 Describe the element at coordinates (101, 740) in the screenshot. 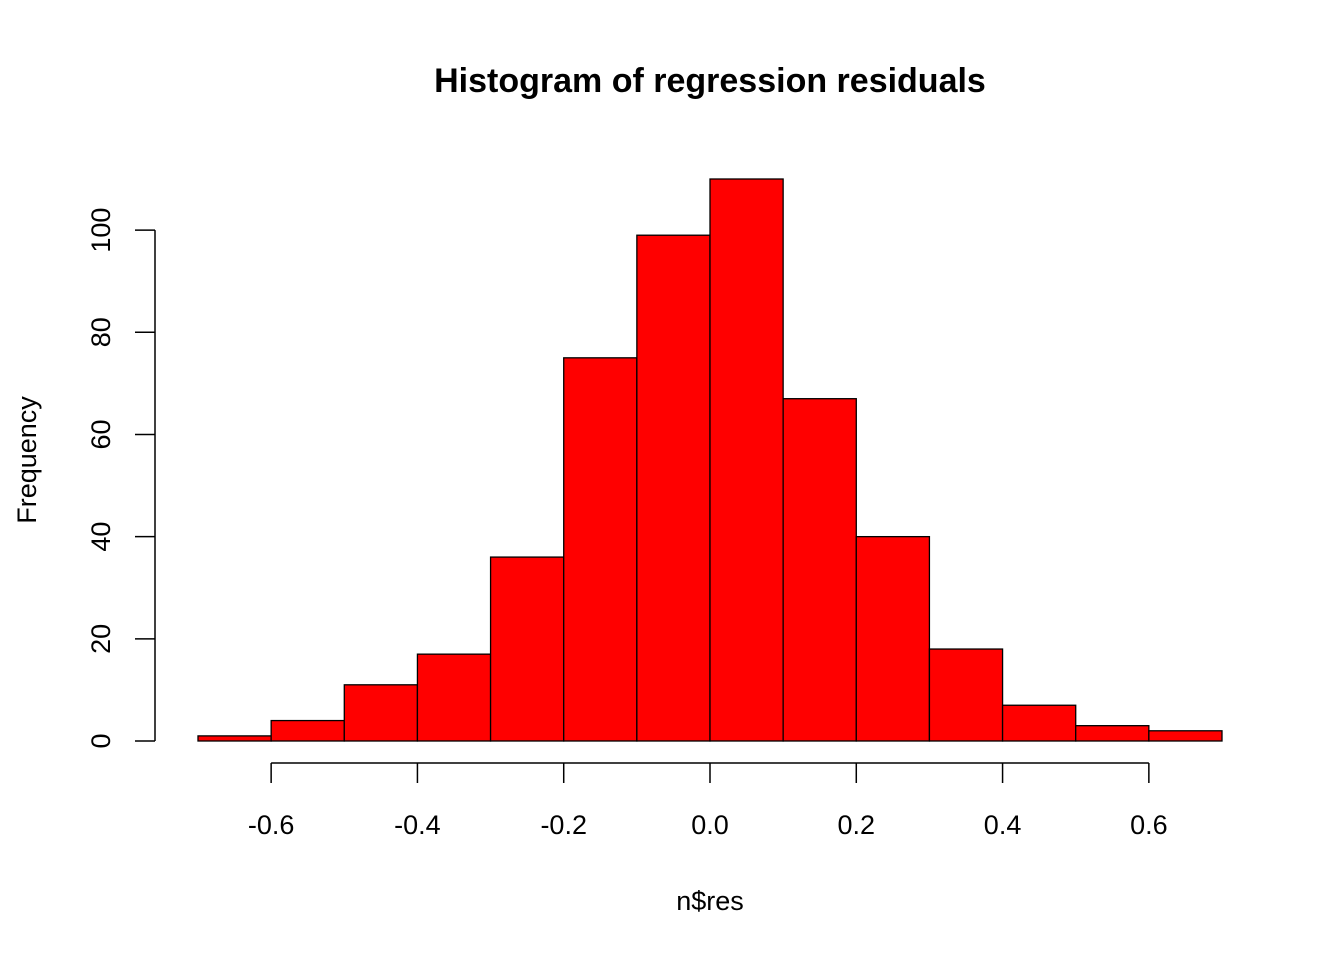

I see `y-tick-label: 0` at that location.